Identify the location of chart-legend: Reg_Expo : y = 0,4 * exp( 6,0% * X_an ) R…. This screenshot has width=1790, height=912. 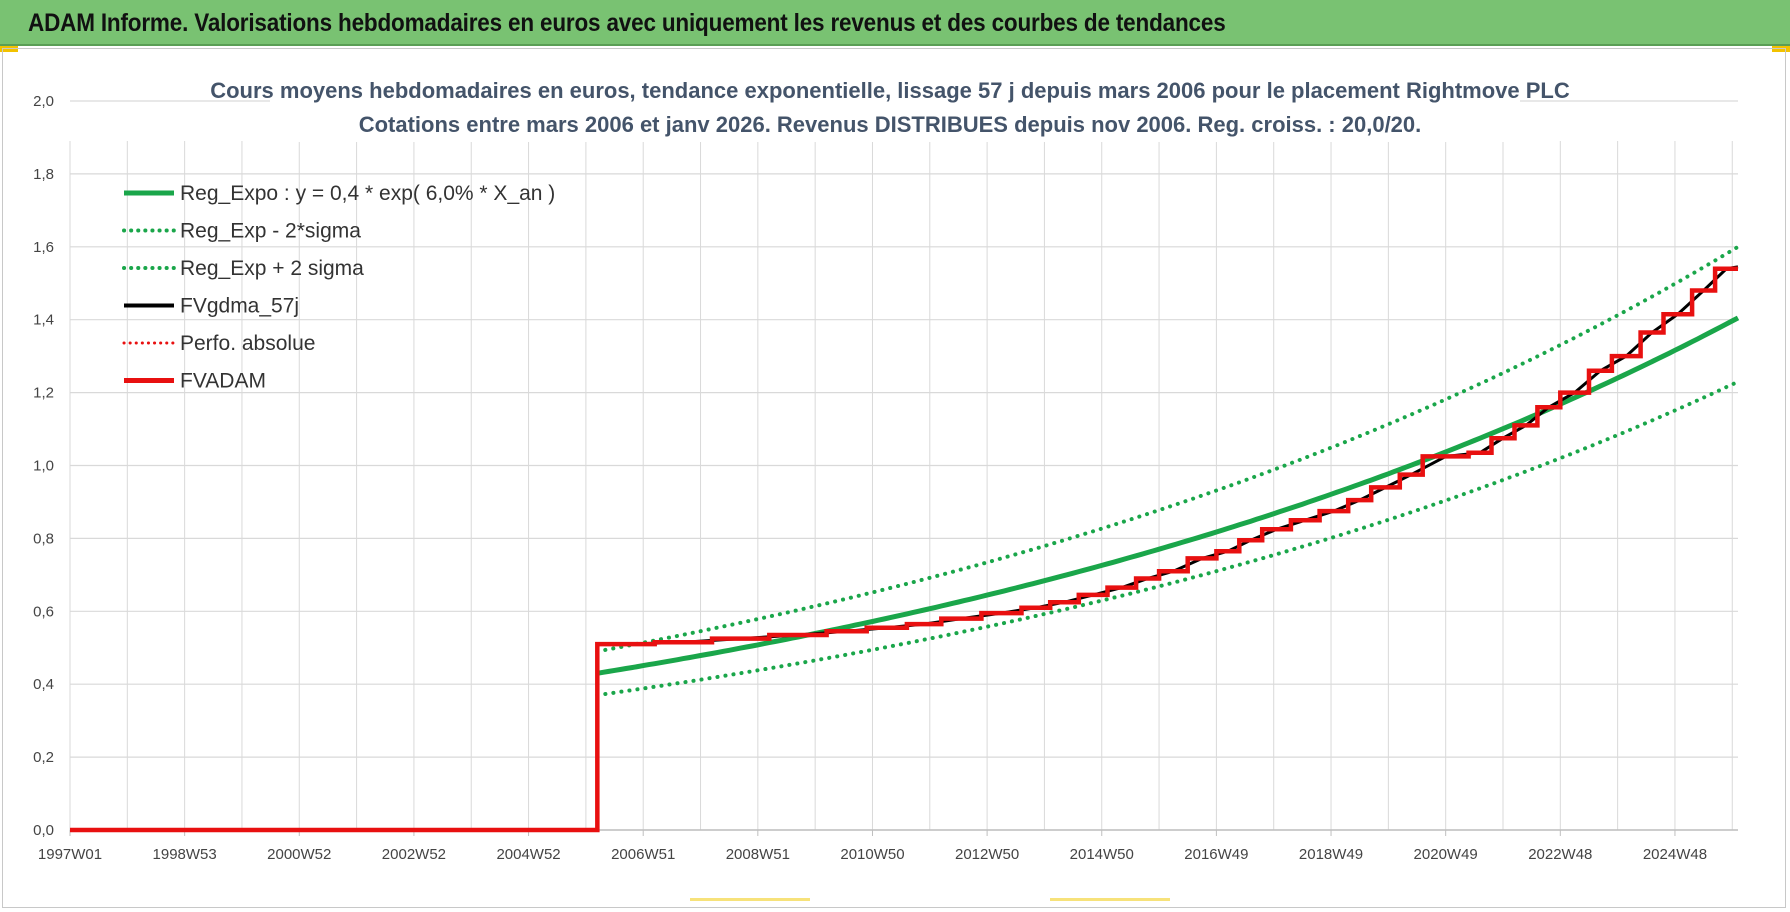
(338, 287).